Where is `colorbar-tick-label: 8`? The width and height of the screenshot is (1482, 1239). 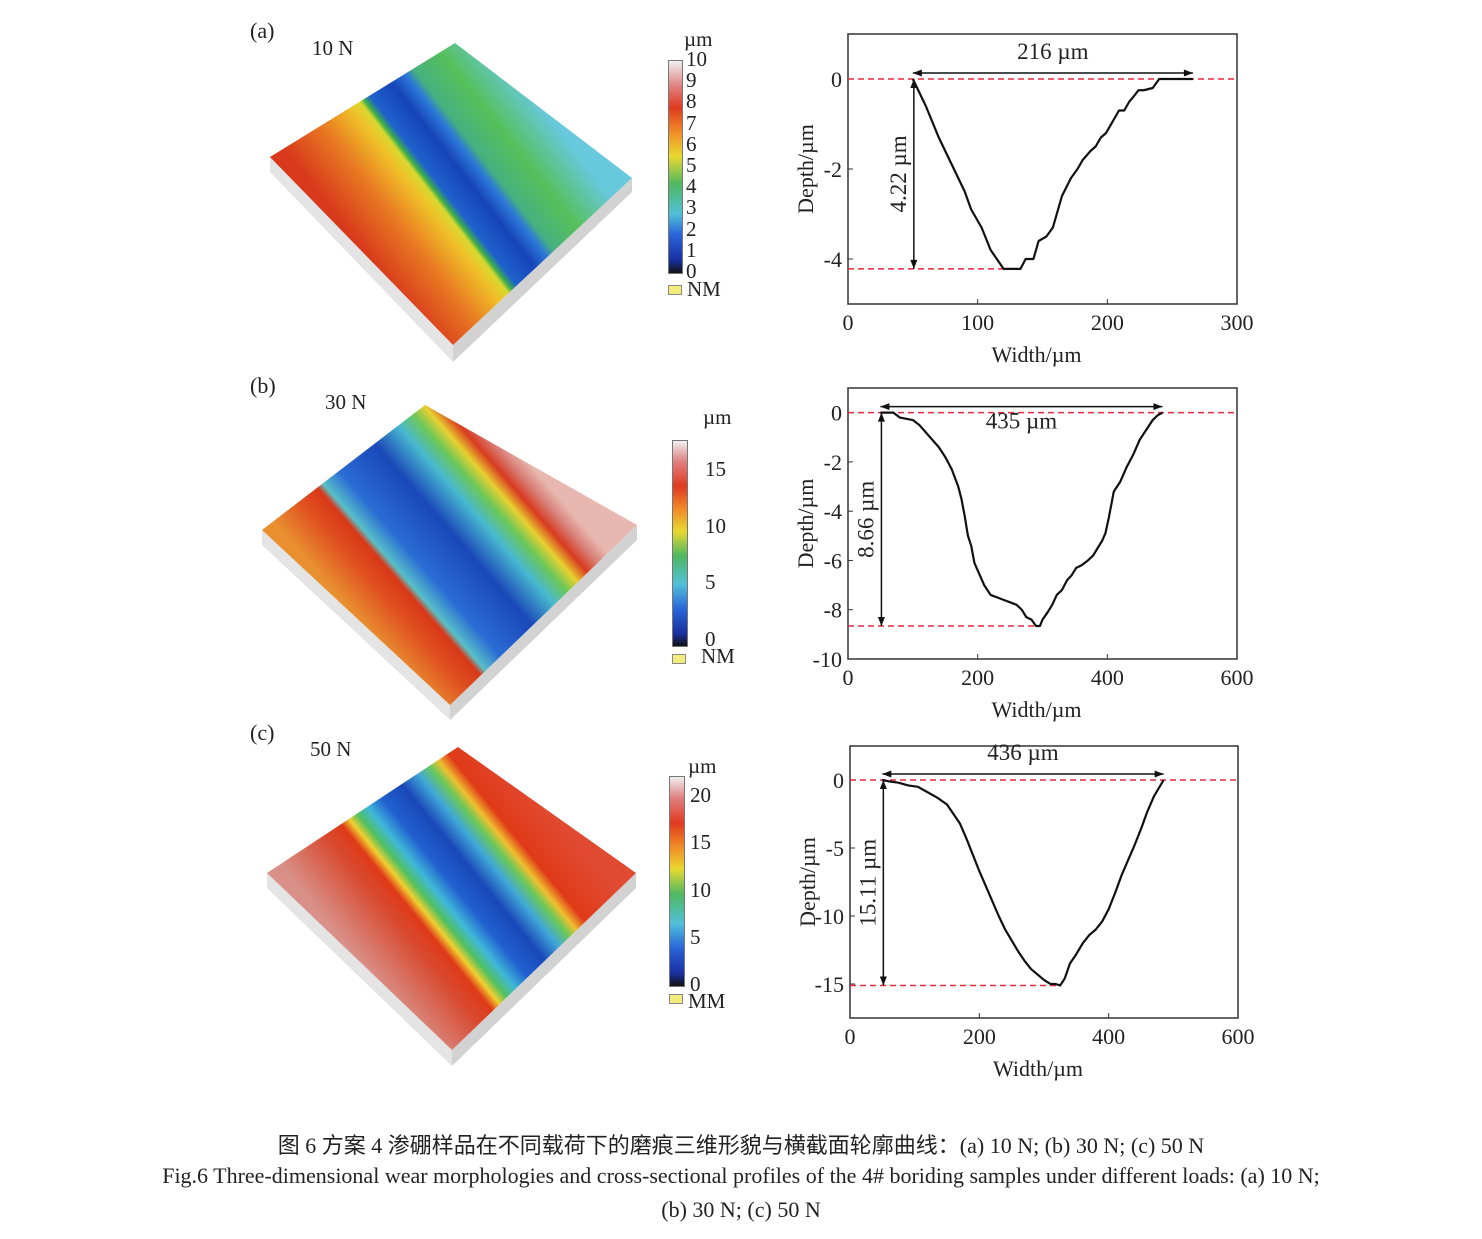
colorbar-tick-label: 8 is located at coordinates (691, 101).